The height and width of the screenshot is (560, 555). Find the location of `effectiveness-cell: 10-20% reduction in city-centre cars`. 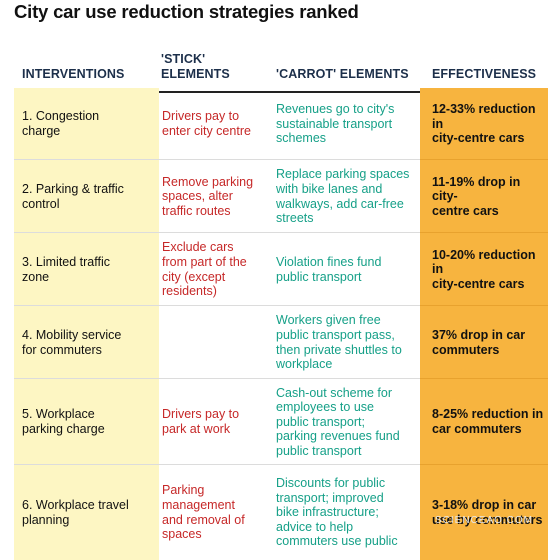

effectiveness-cell: 10-20% reduction in city-centre cars is located at coordinates (484, 269).